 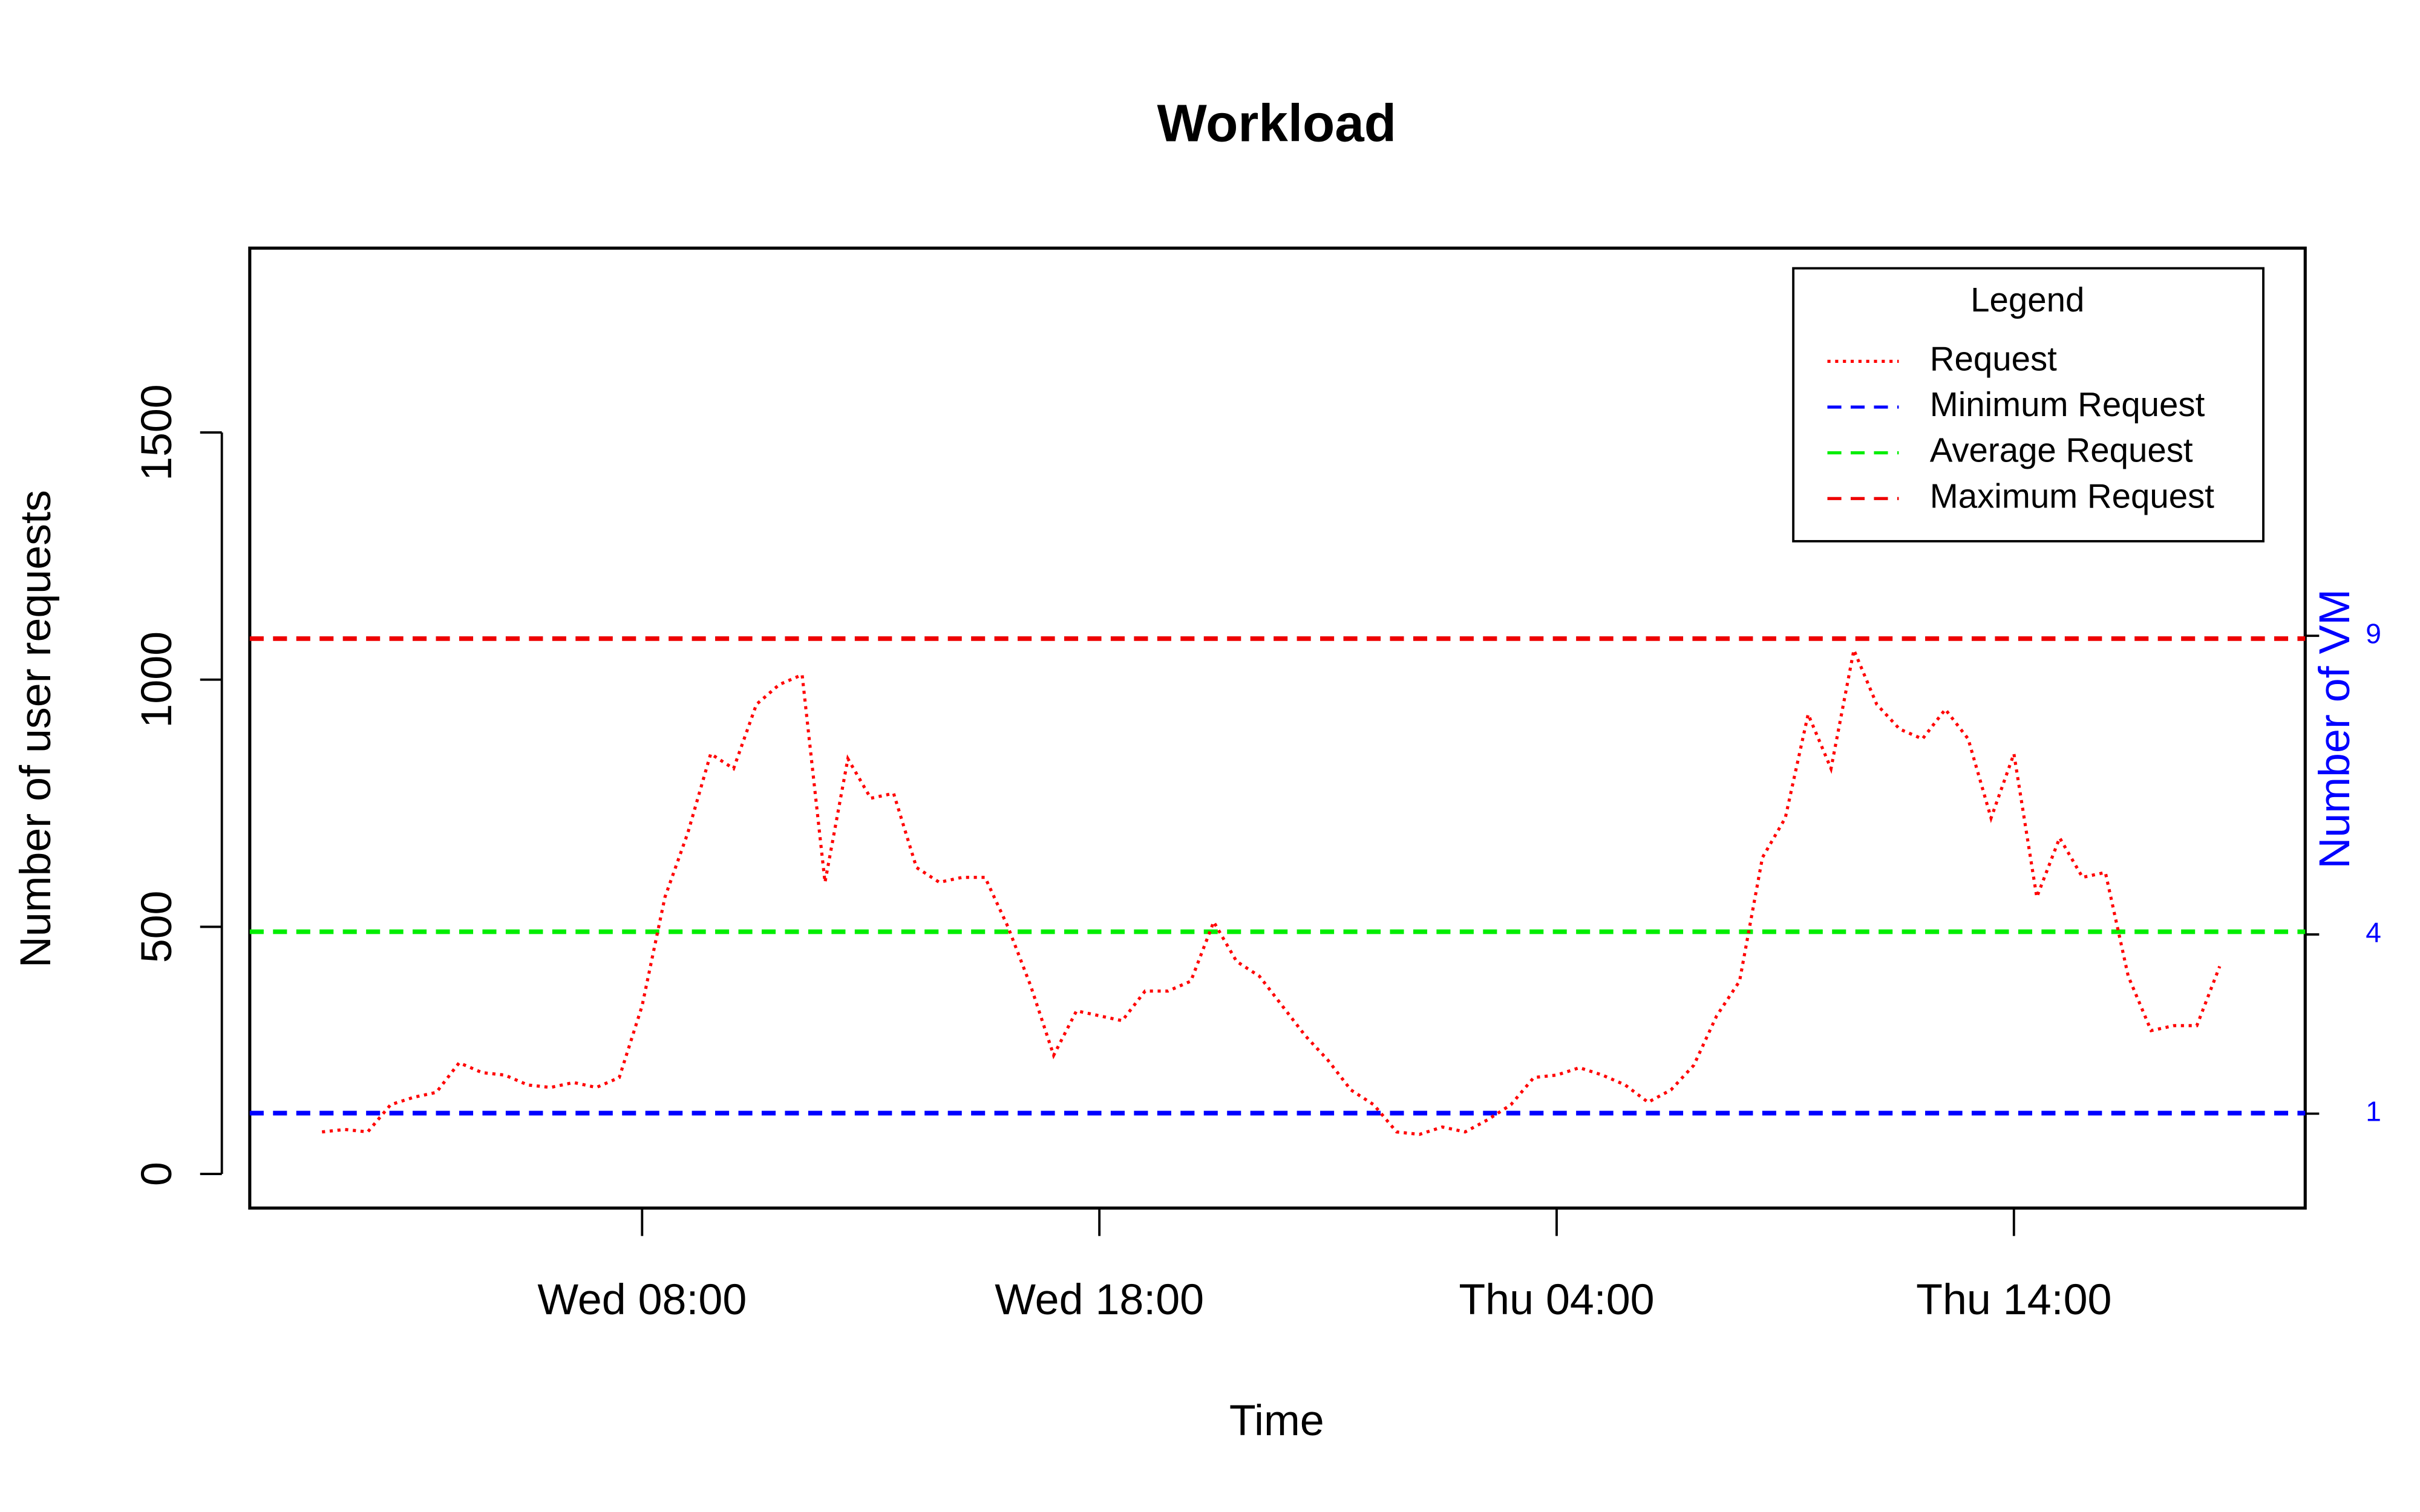 I want to click on legend-box, so click(x=2028, y=405).